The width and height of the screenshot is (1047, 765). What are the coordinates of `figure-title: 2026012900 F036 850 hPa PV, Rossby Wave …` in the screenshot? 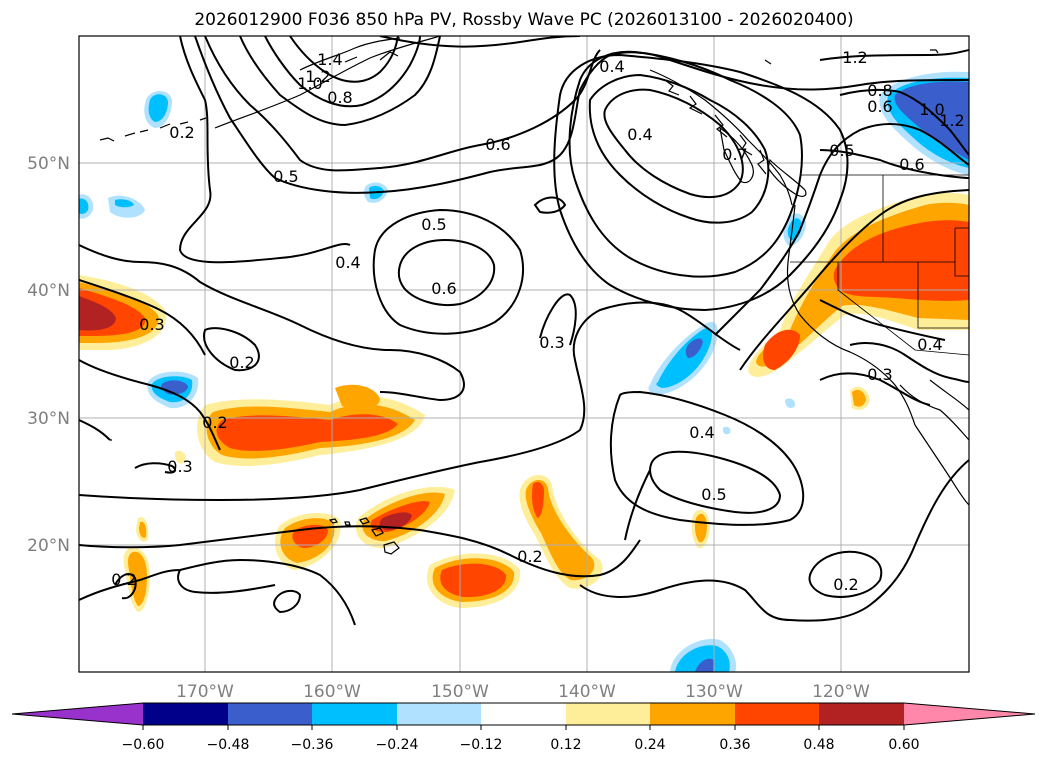 It's located at (523, 20).